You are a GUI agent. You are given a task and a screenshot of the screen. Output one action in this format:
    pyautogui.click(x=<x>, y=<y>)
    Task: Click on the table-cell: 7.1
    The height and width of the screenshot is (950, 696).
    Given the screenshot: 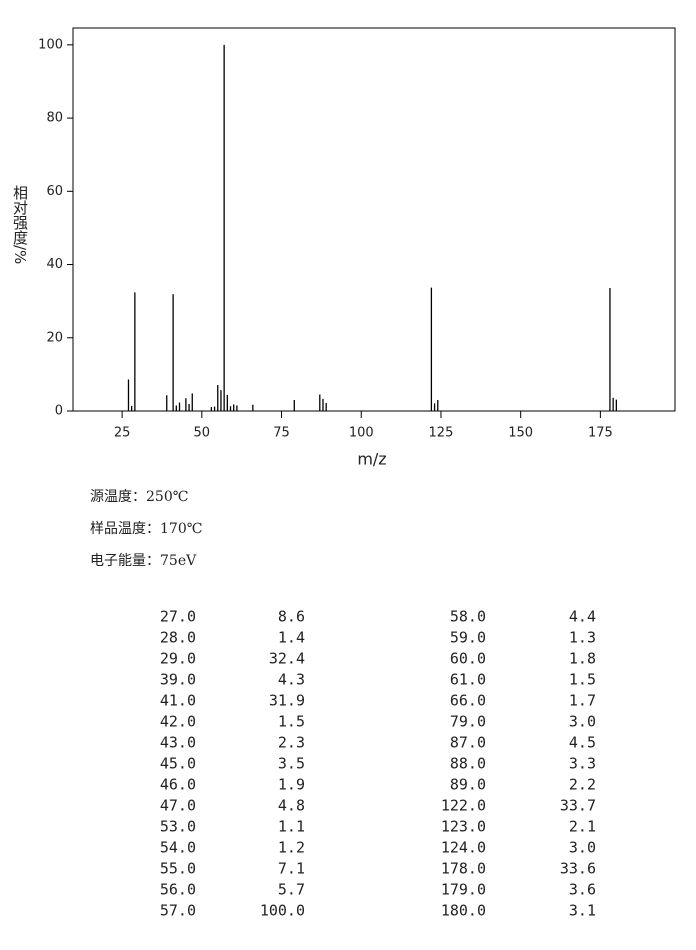 What is the action you would take?
    pyautogui.click(x=291, y=869)
    